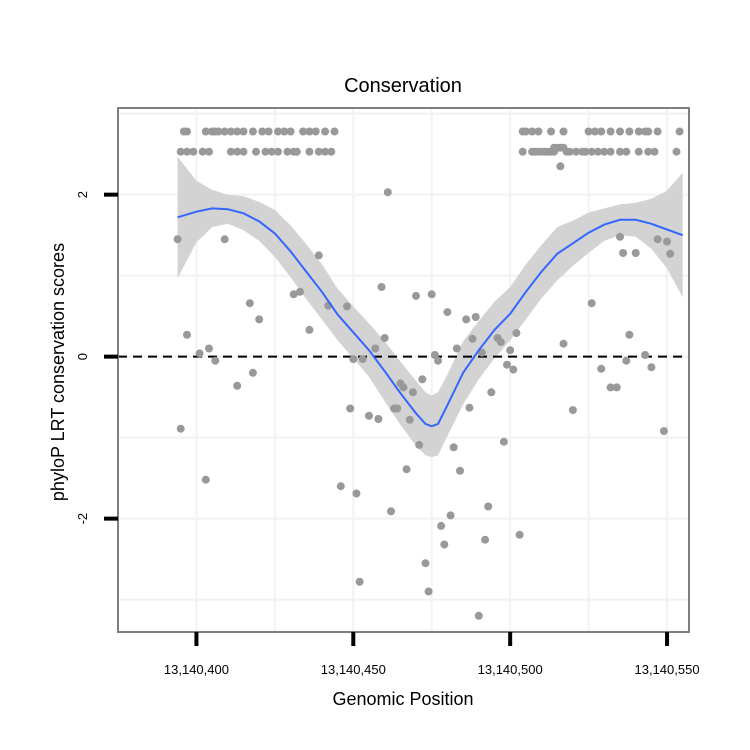  What do you see at coordinates (666, 669) in the screenshot?
I see `x-tick-label: 13,140,550` at bounding box center [666, 669].